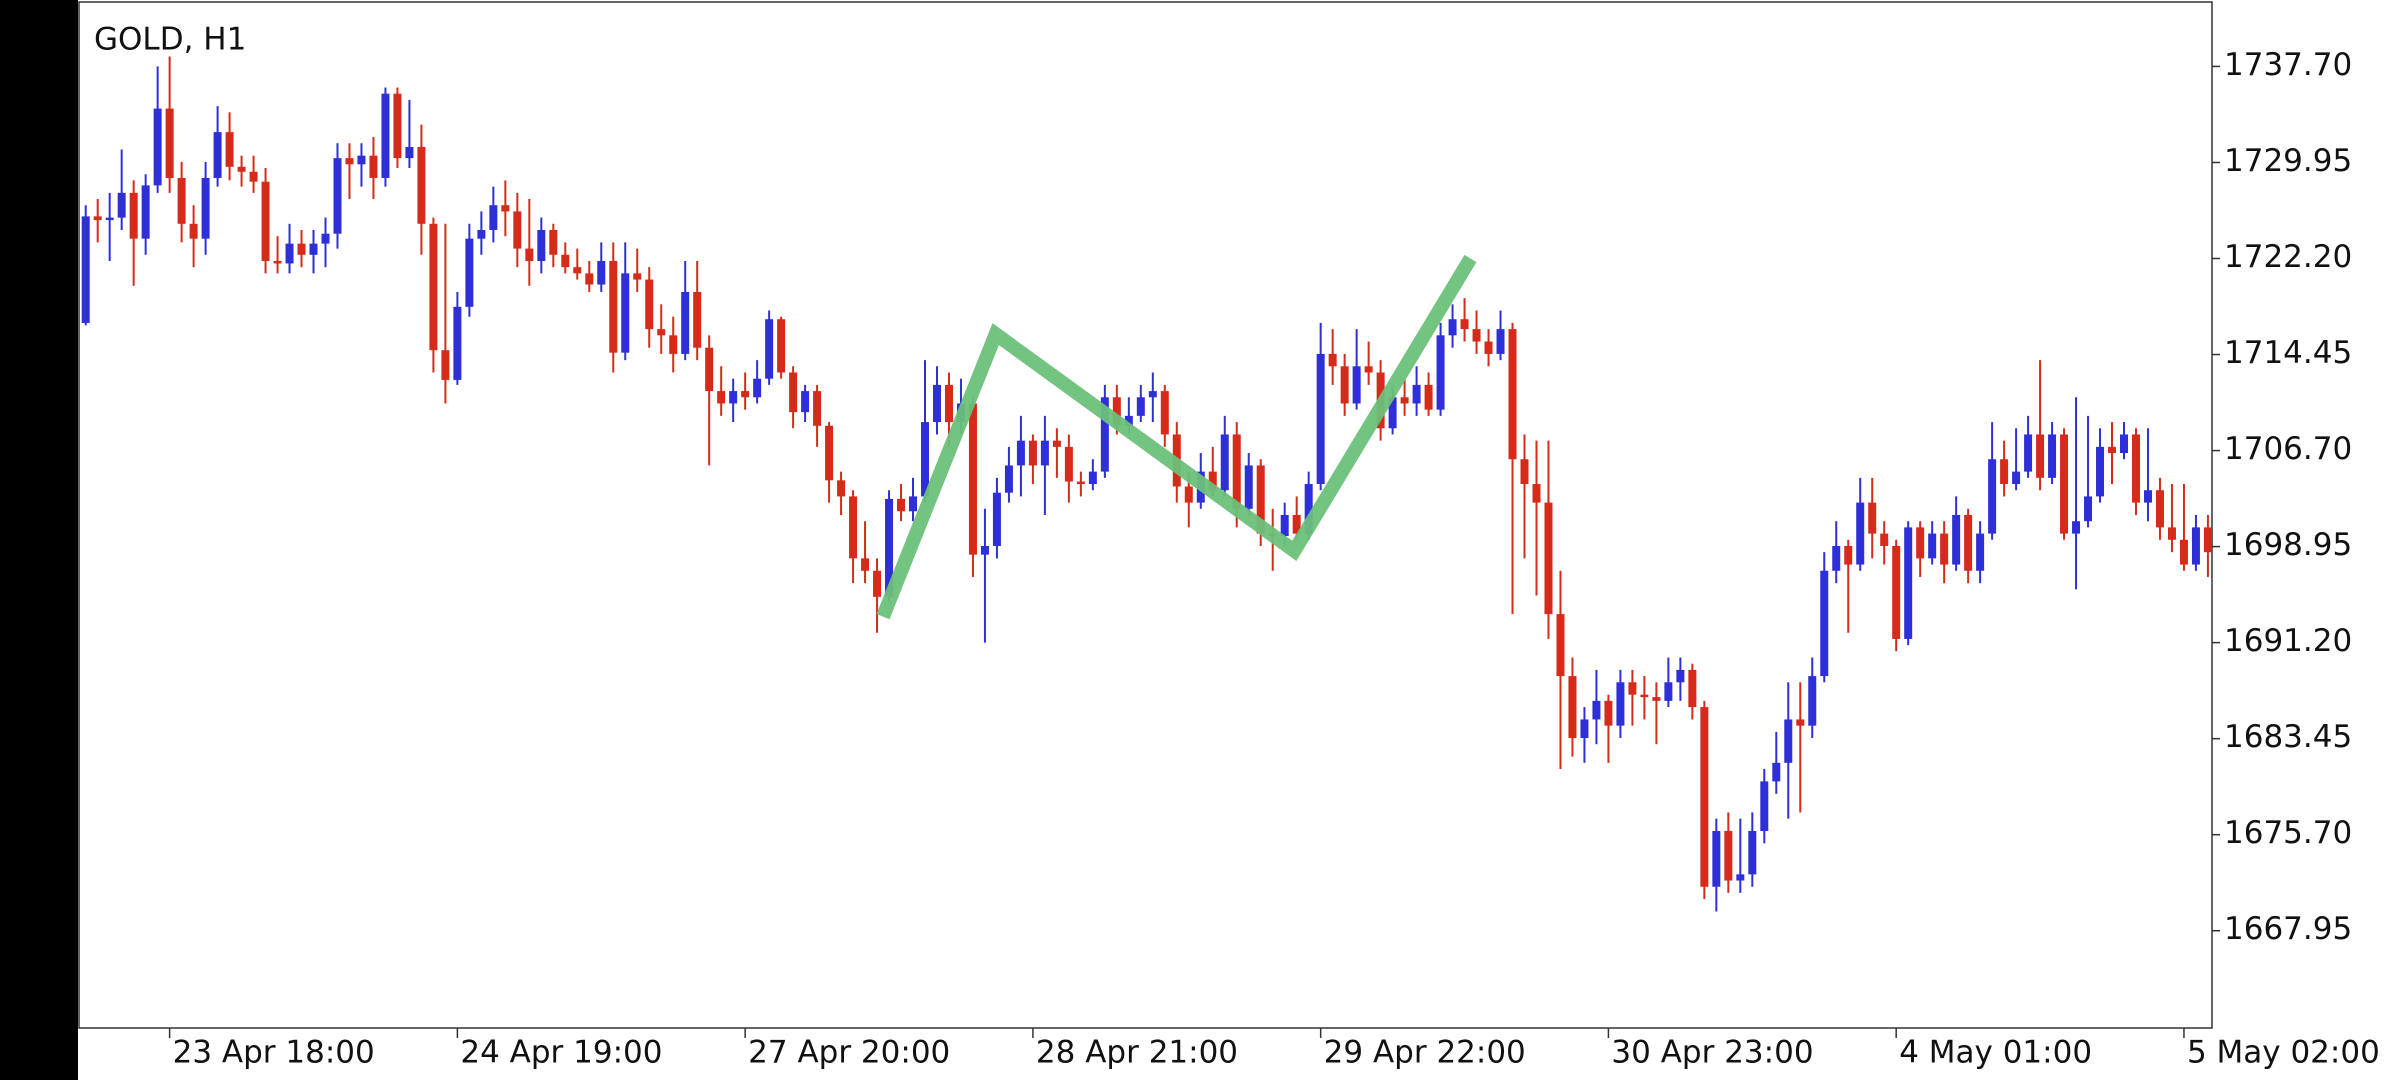 This screenshot has height=1080, width=2400. I want to click on x-tick-label: 4 May 01:00, so click(1995, 1053).